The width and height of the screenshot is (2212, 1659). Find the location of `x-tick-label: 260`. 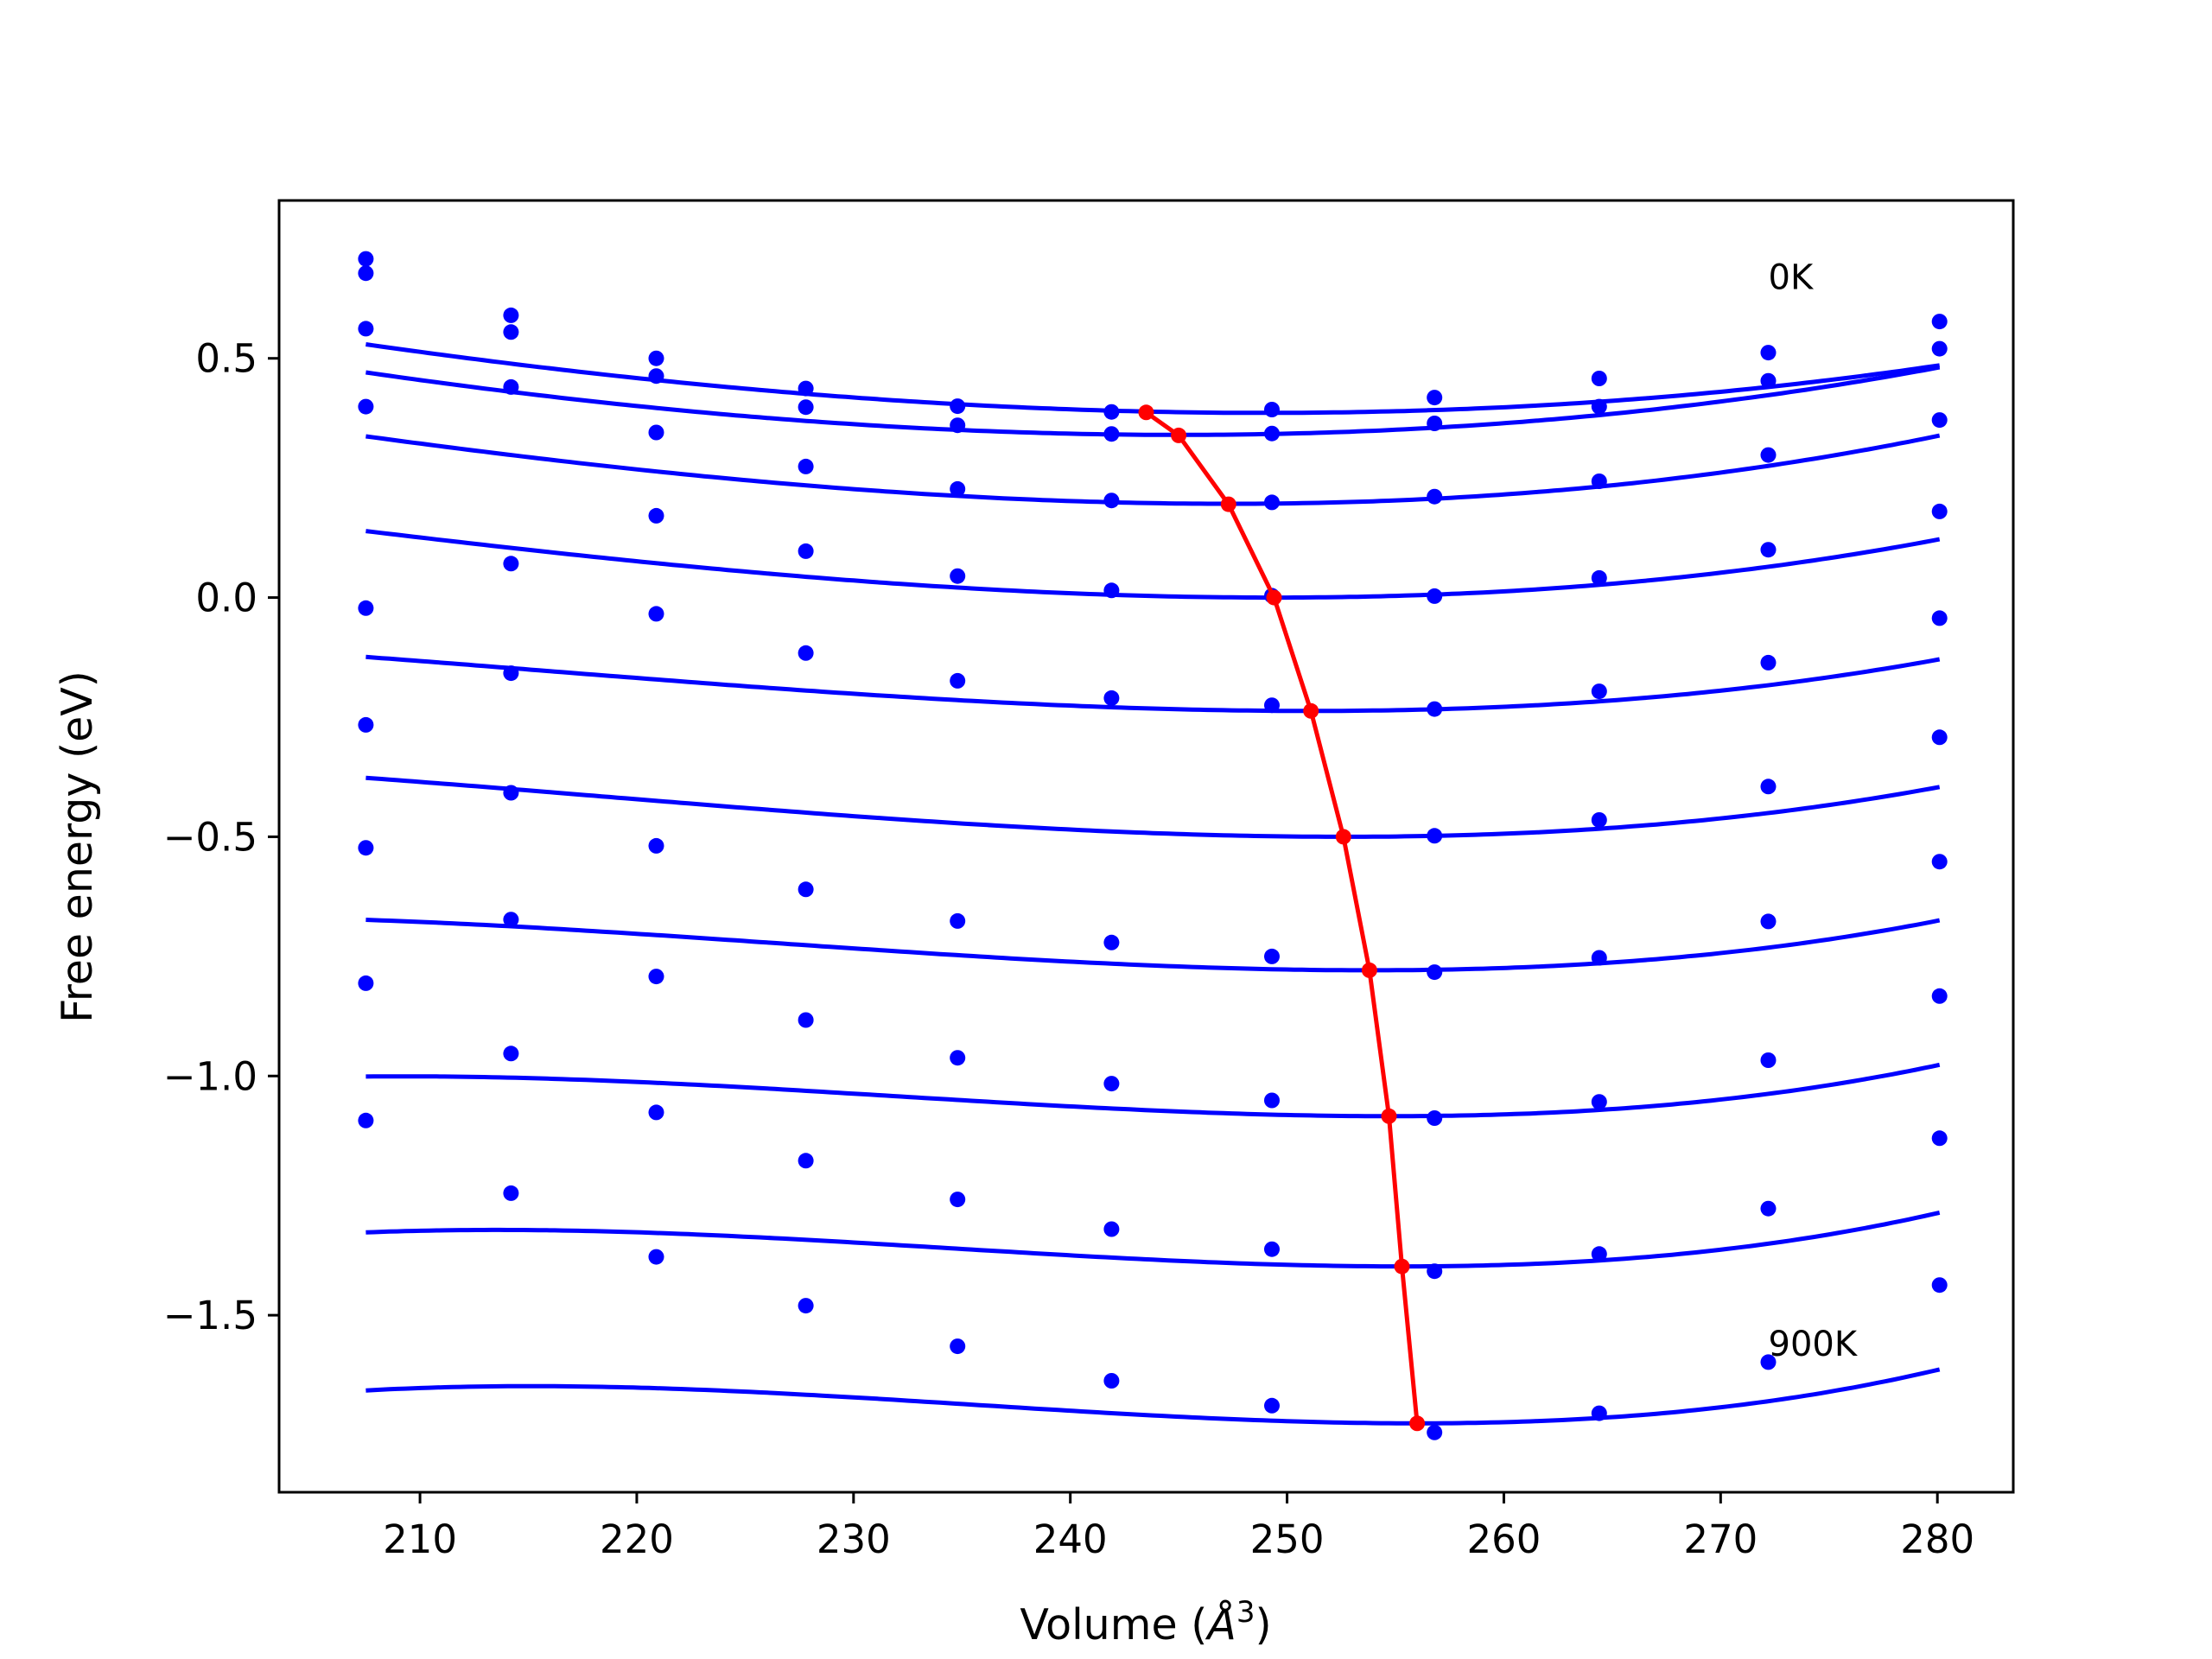

x-tick-label: 260 is located at coordinates (1503, 1539).